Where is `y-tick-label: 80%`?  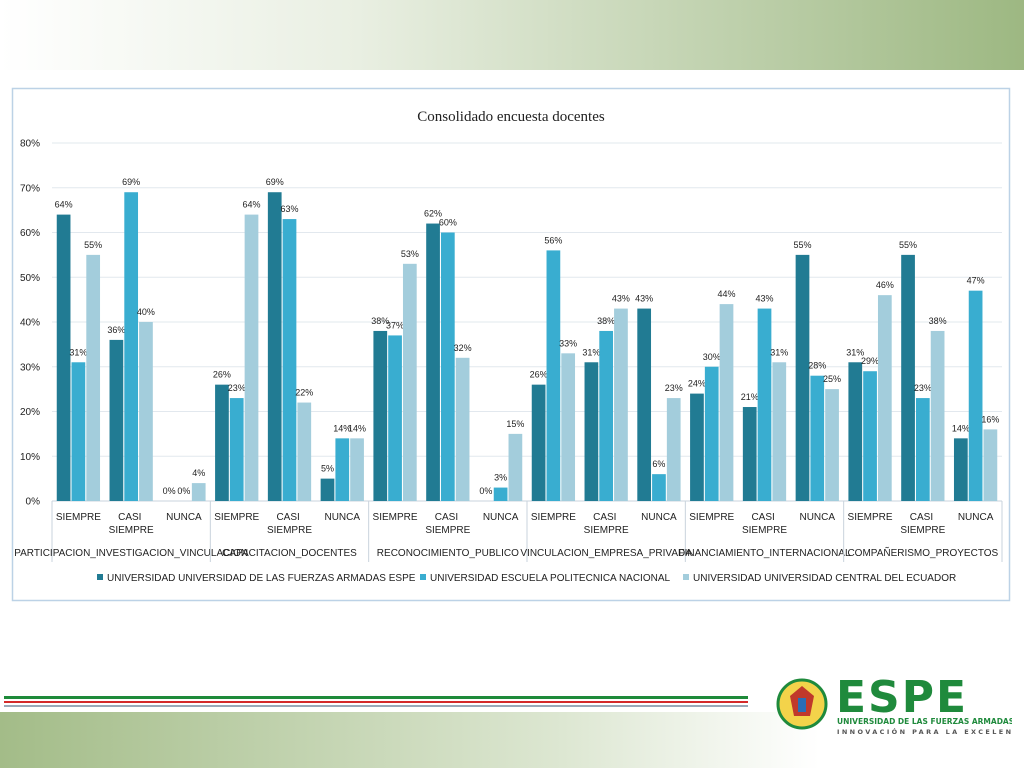 y-tick-label: 80% is located at coordinates (30, 144).